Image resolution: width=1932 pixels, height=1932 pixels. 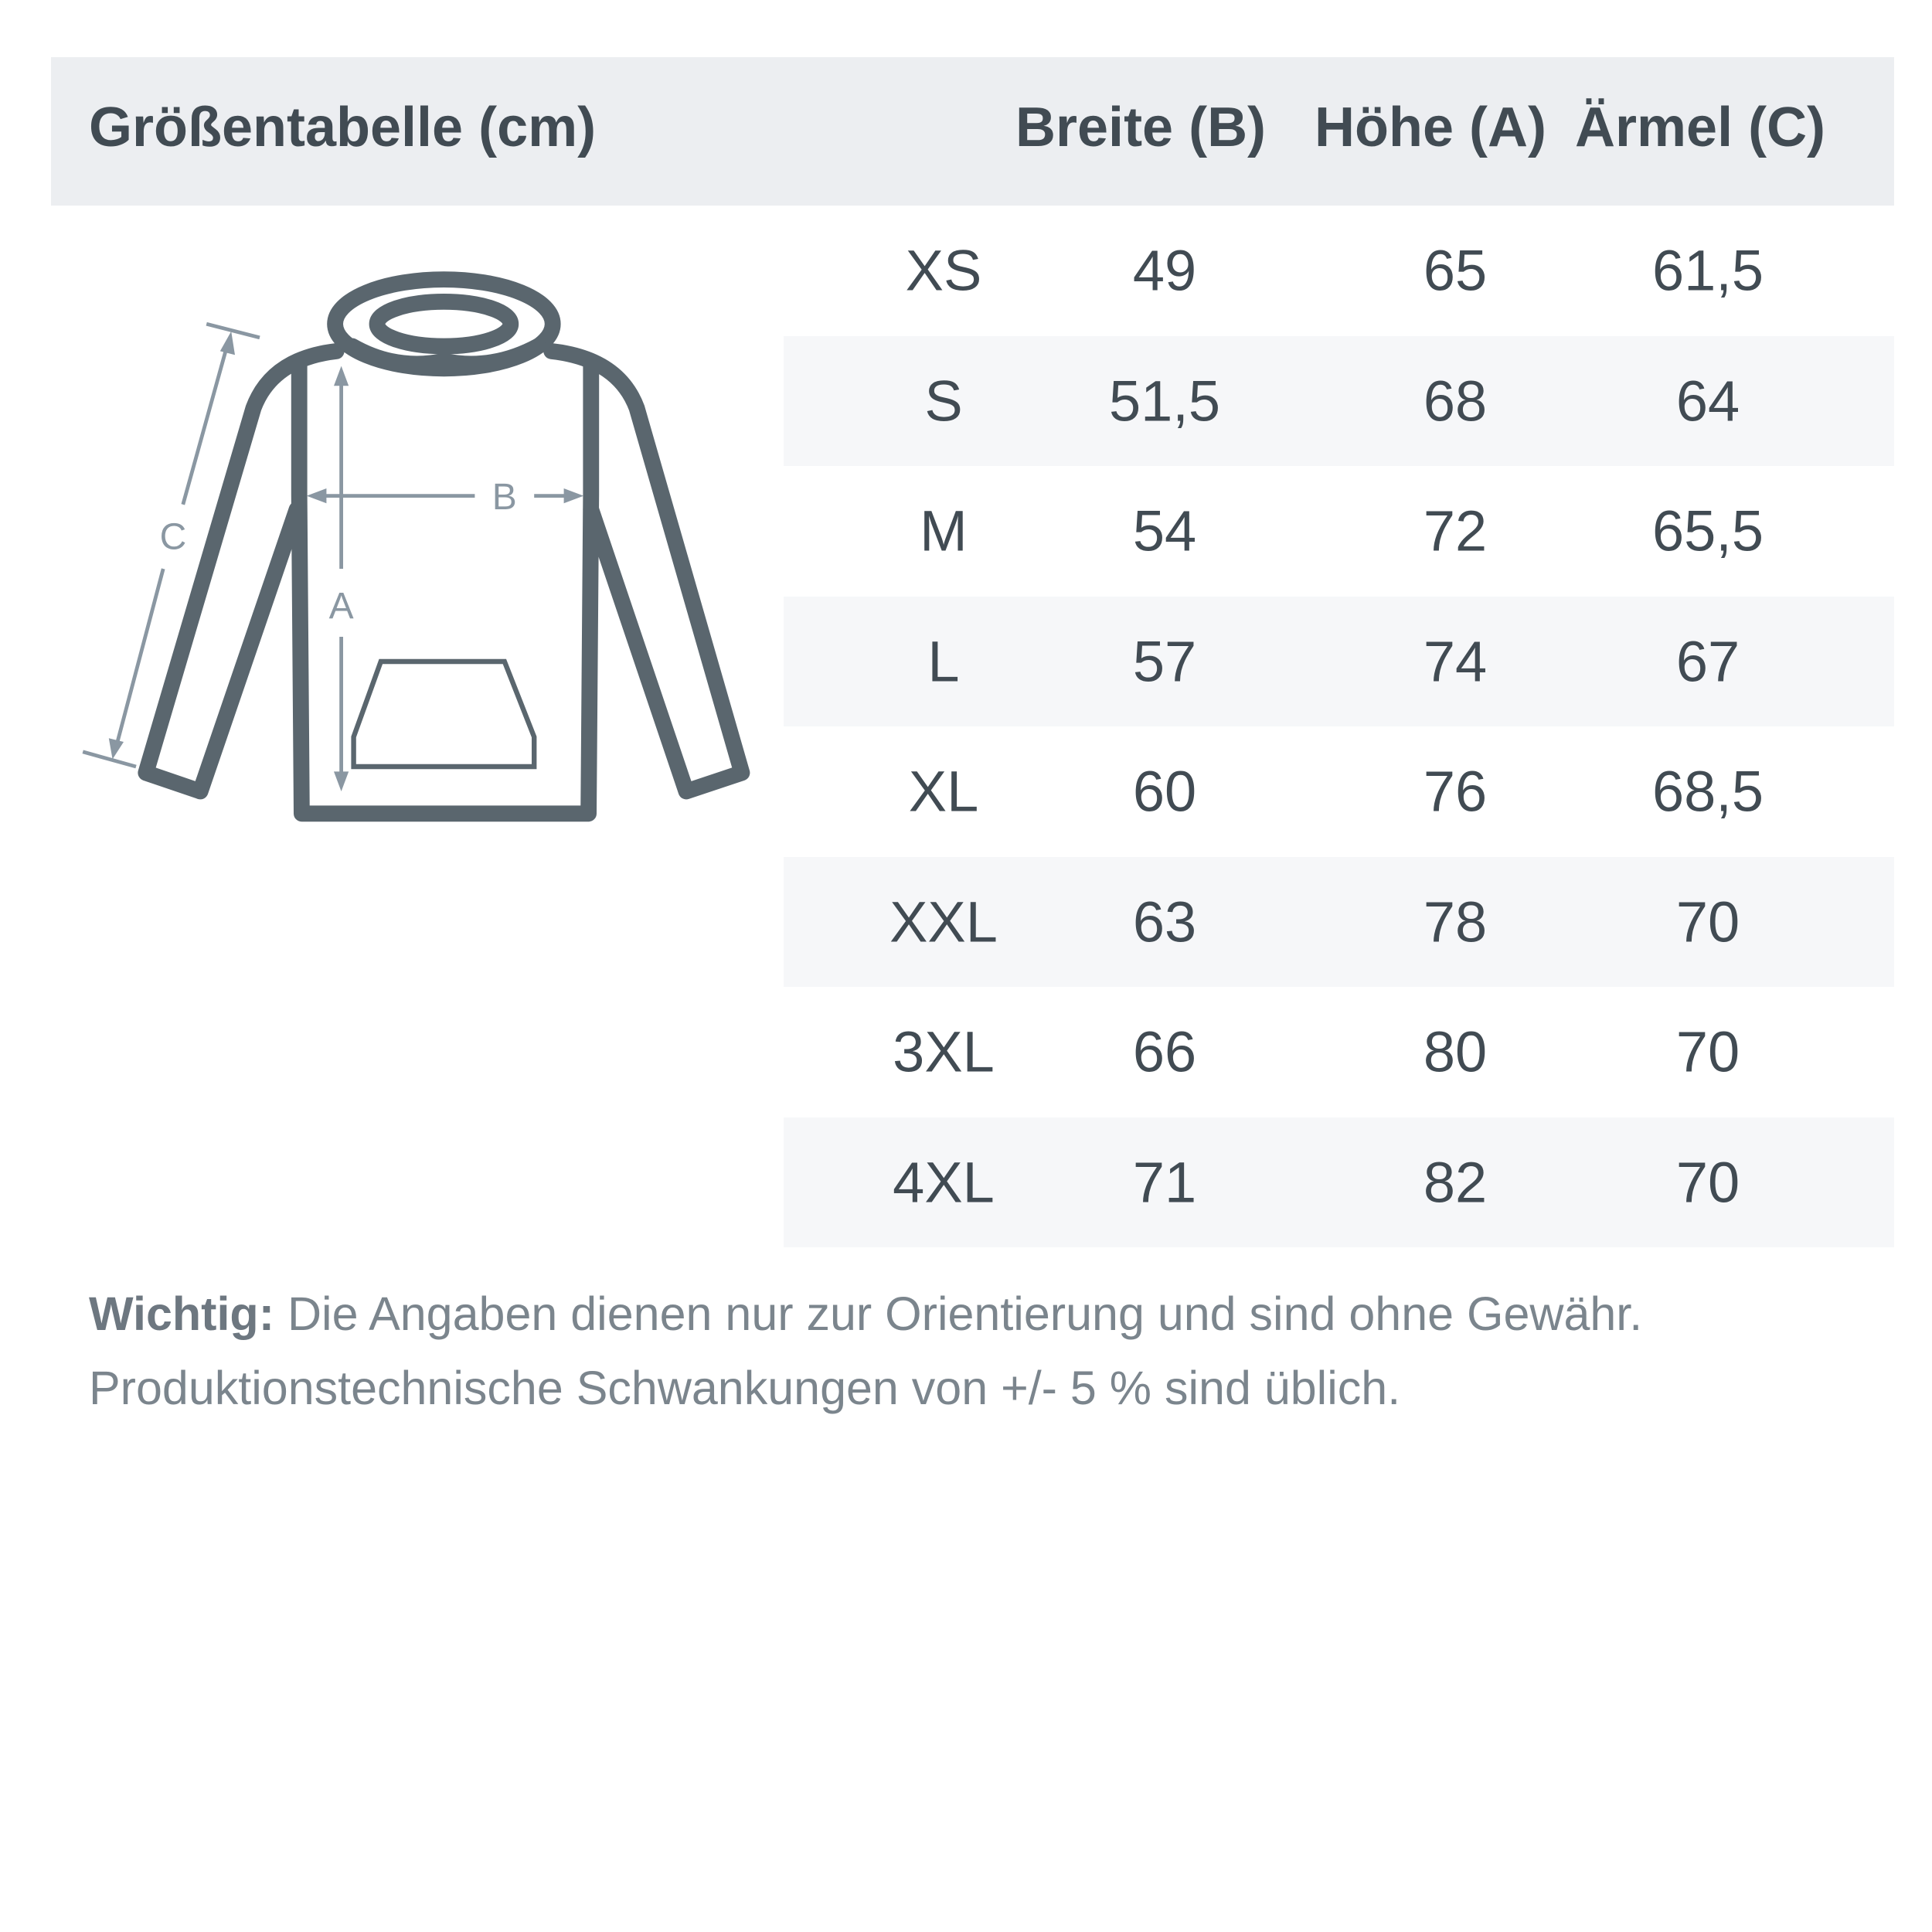 What do you see at coordinates (1164, 401) in the screenshot?
I see `cell-breite: 51,5` at bounding box center [1164, 401].